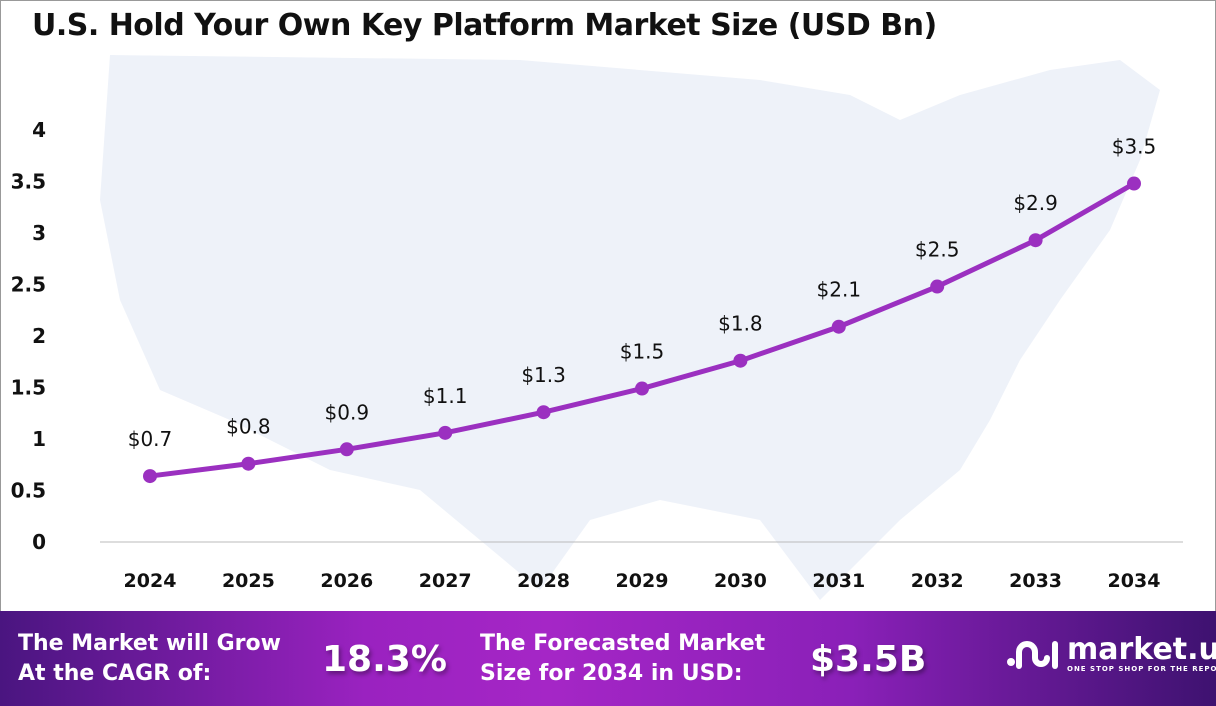 This screenshot has width=1216, height=706. What do you see at coordinates (1035, 203) in the screenshot?
I see `data-label: $2.9` at bounding box center [1035, 203].